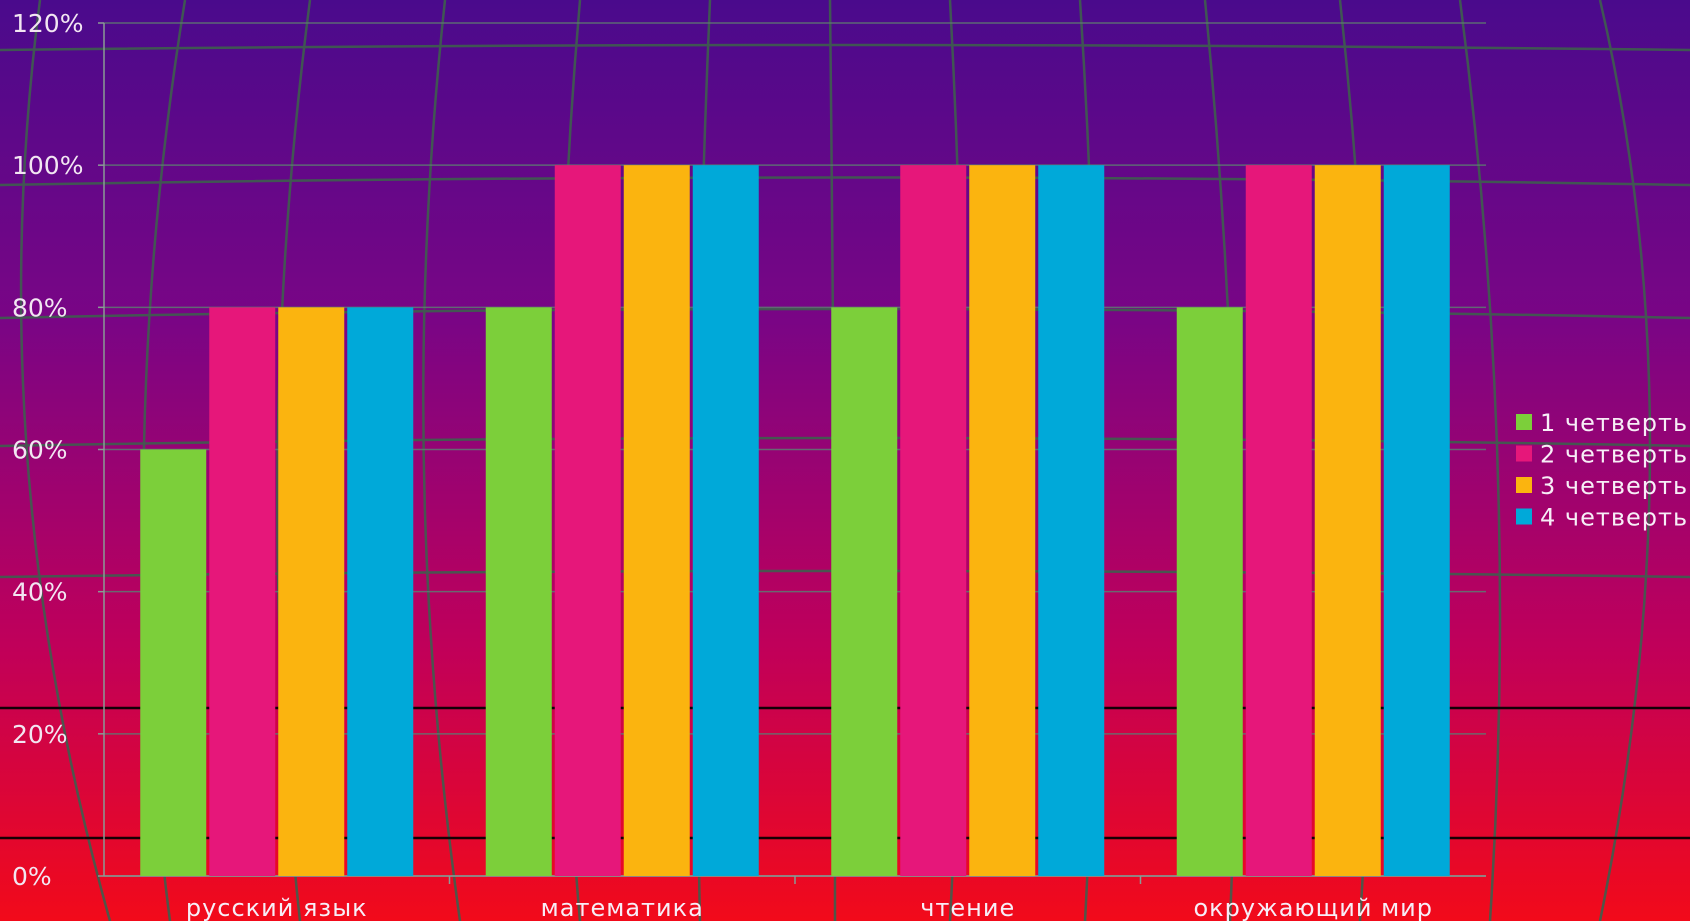  Describe the element at coordinates (967, 907) in the screenshot. I see `x-tick-label: чтение` at that location.